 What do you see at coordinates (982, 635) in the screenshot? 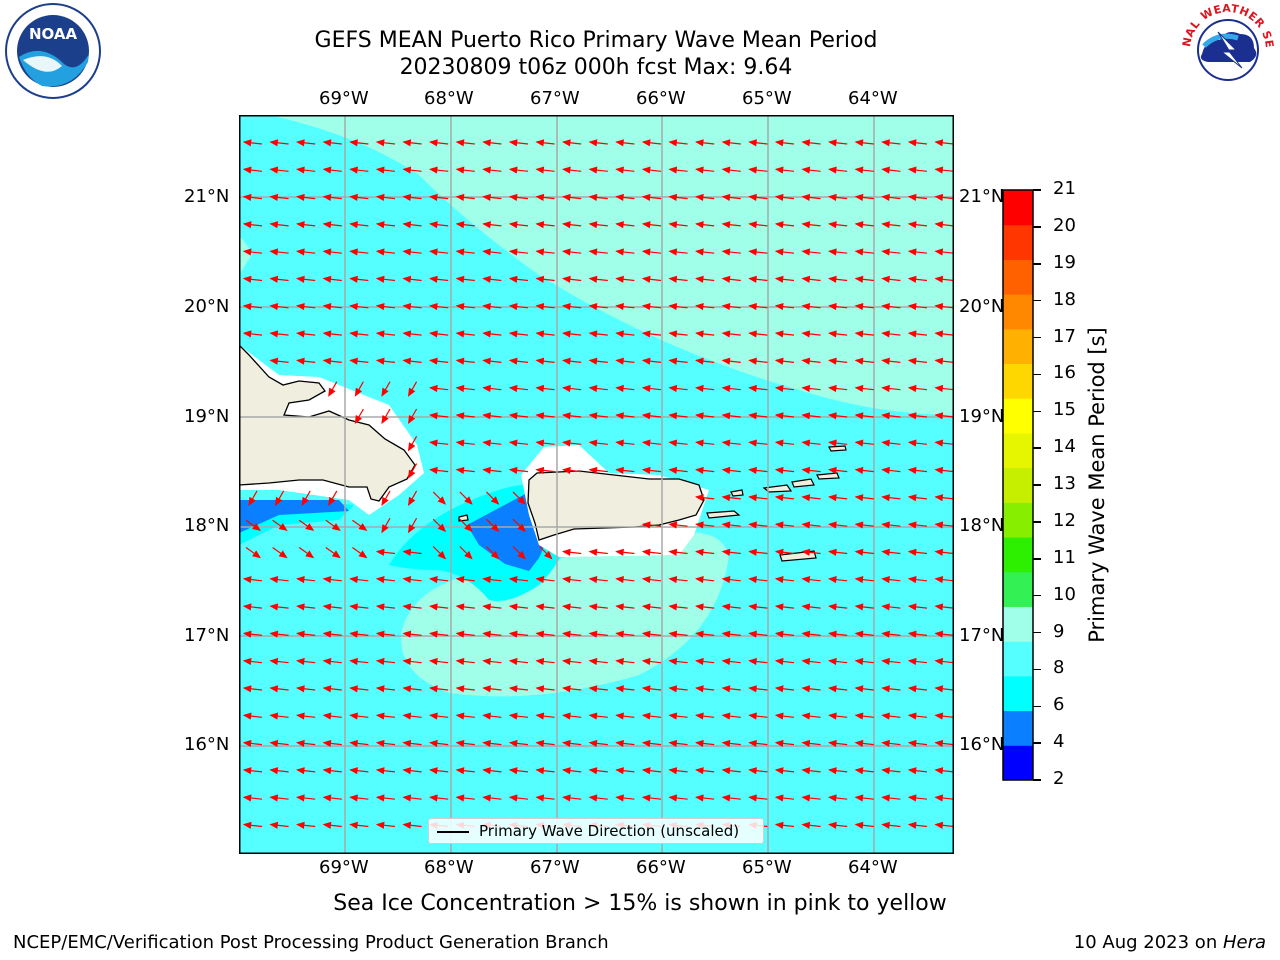
I see `lat-tick-right: 17°N` at bounding box center [982, 635].